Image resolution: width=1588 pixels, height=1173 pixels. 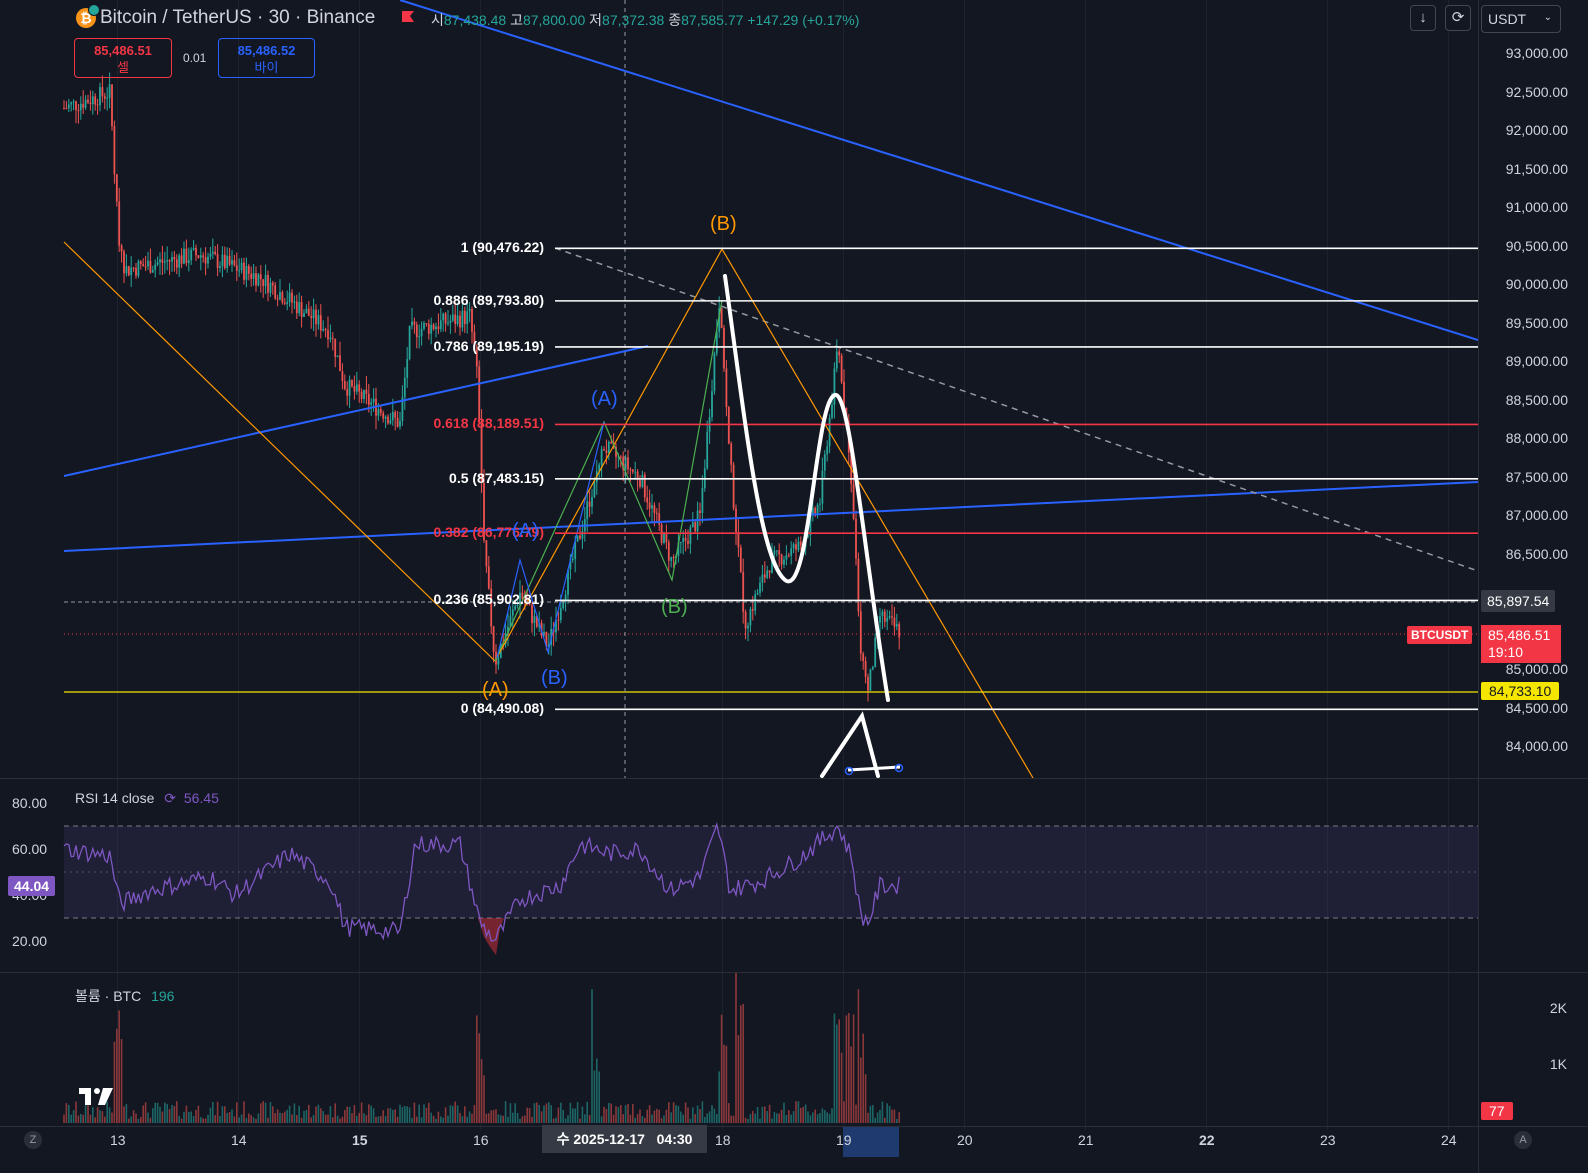 I want to click on change-readout: +147.29 (+0.17%), so click(x=803, y=20).